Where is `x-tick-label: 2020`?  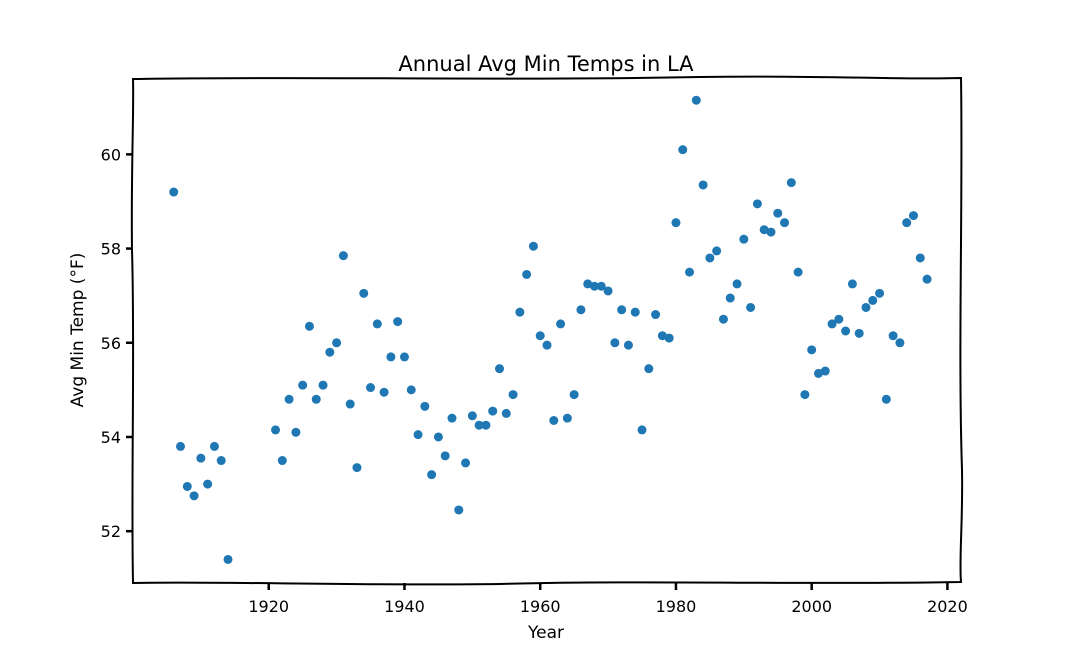 x-tick-label: 2020 is located at coordinates (947, 606).